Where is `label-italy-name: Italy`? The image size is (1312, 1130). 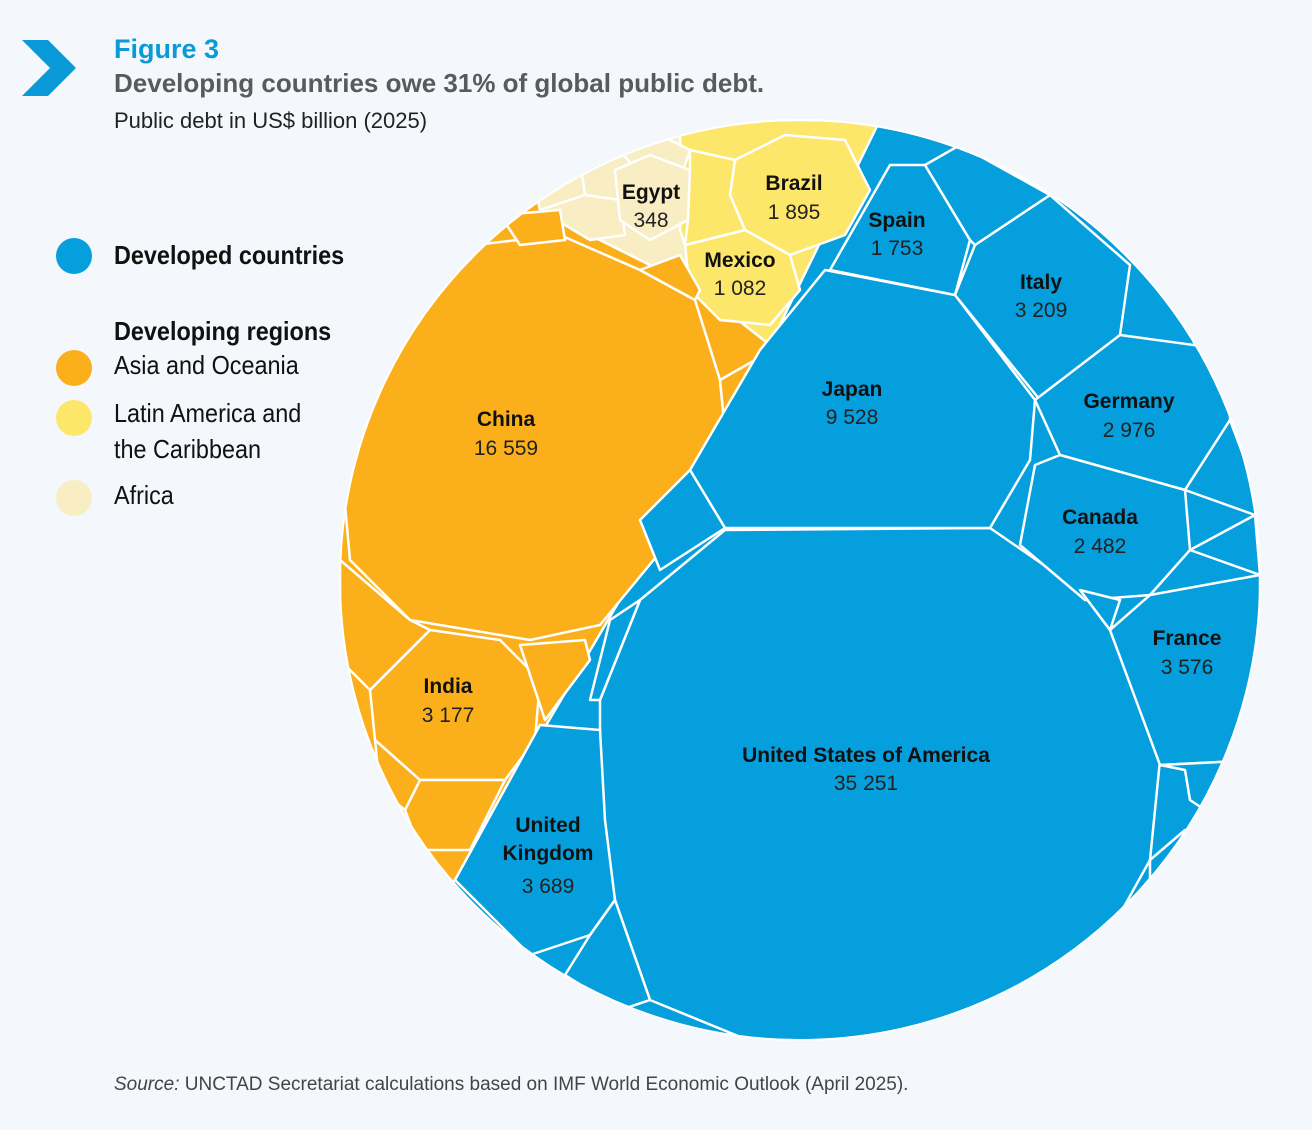 label-italy-name: Italy is located at coordinates (1041, 282).